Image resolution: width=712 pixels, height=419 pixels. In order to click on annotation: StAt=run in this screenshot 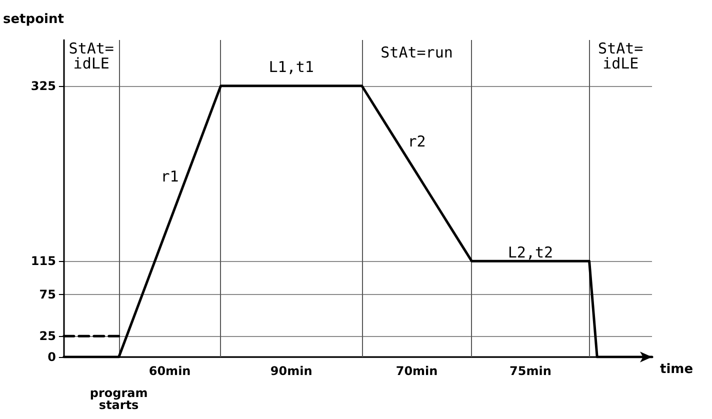, I will do `click(416, 53)`.